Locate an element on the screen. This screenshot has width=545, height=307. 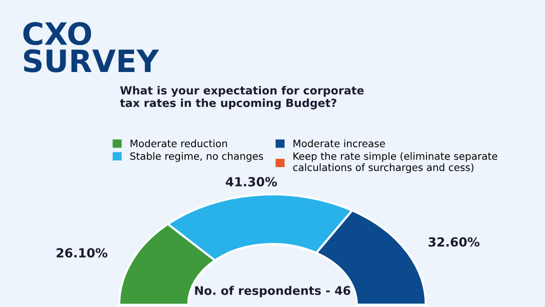
legend-label: Moderate reduction is located at coordinates (178, 143).